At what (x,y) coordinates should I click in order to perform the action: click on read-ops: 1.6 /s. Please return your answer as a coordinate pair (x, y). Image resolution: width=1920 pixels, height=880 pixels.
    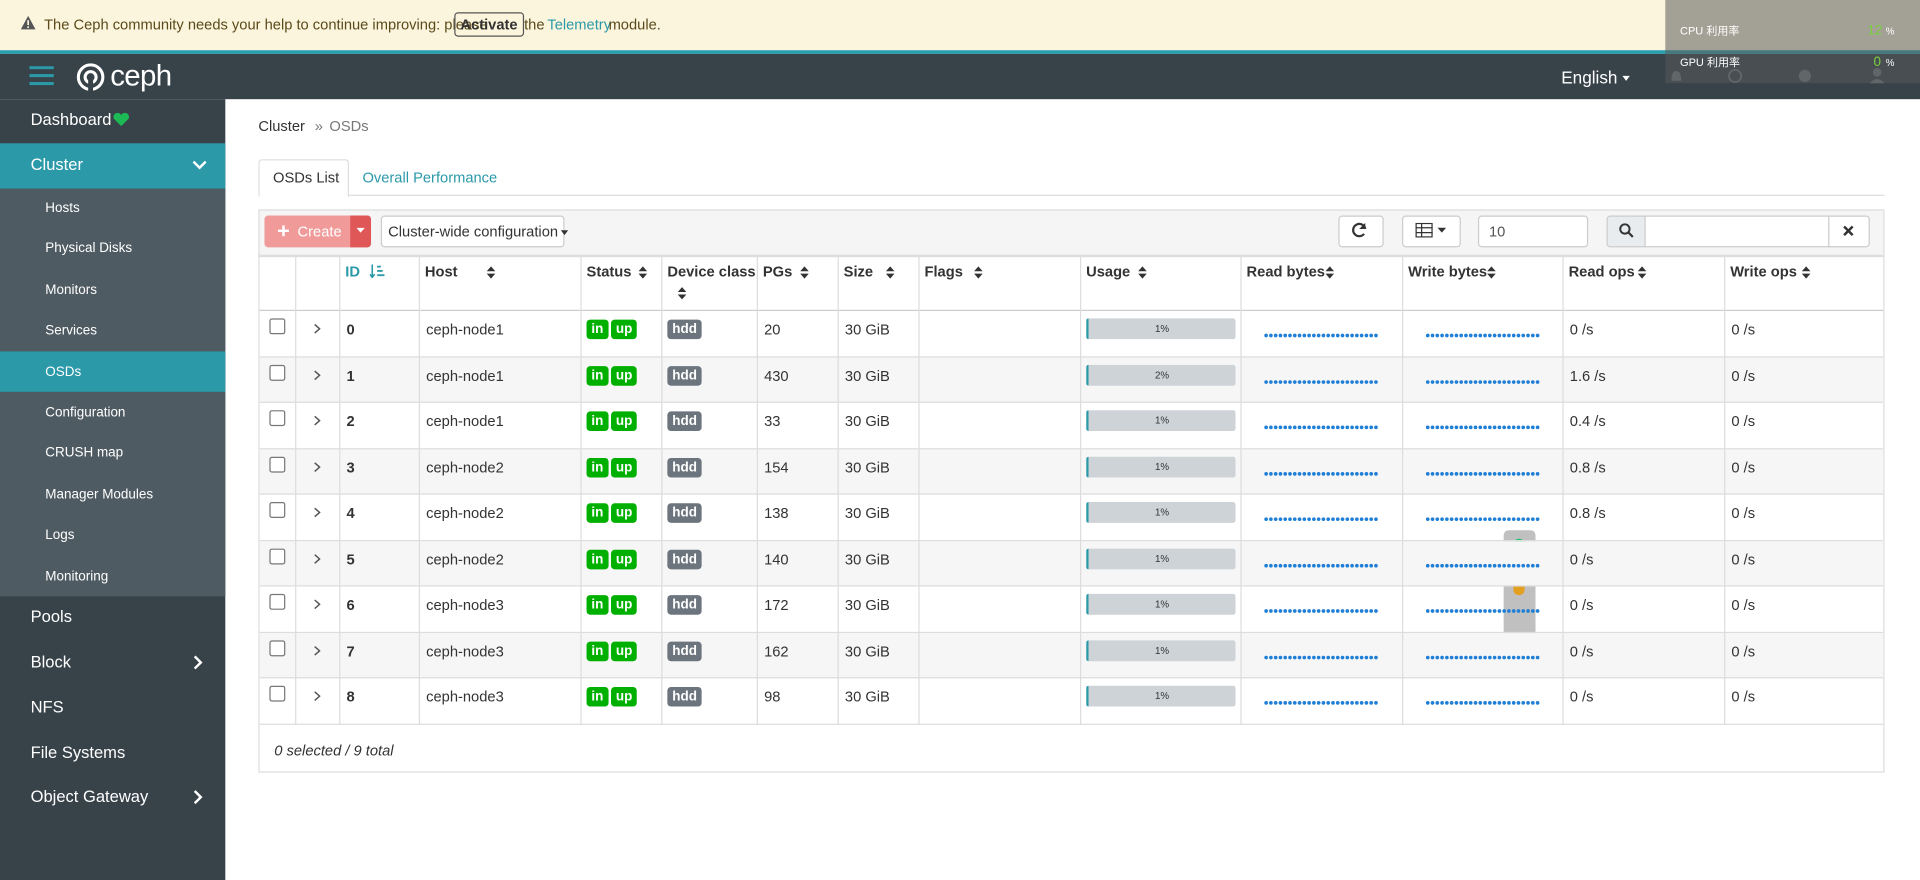
    Looking at the image, I should click on (1587, 375).